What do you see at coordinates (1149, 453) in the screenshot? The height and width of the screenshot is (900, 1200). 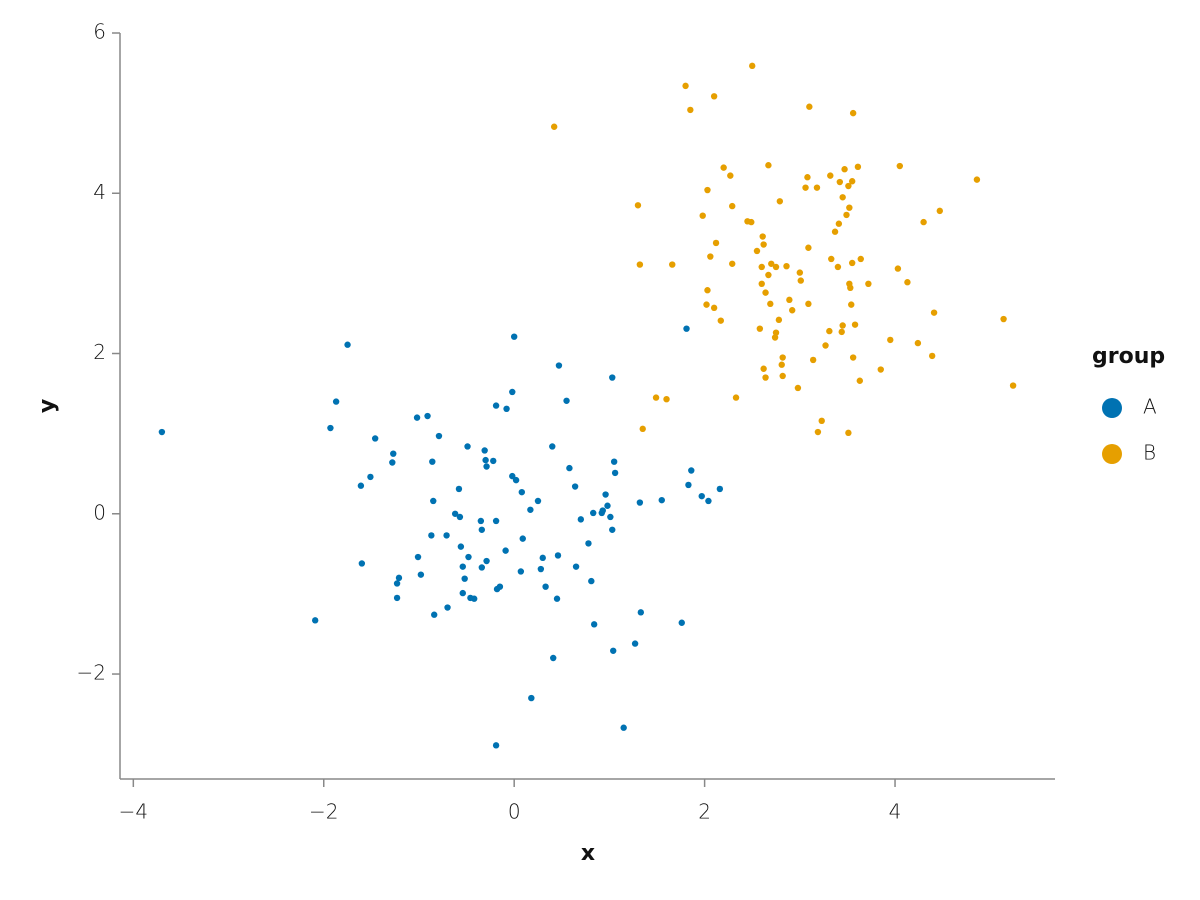 I see `legend-label: B` at bounding box center [1149, 453].